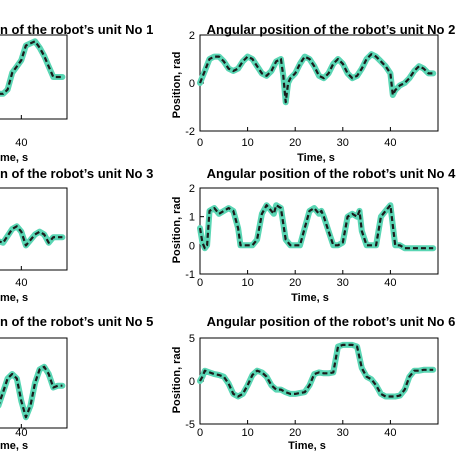 This screenshot has width=474, height=474. What do you see at coordinates (190, 275) in the screenshot?
I see `y-tick-label: -1` at bounding box center [190, 275].